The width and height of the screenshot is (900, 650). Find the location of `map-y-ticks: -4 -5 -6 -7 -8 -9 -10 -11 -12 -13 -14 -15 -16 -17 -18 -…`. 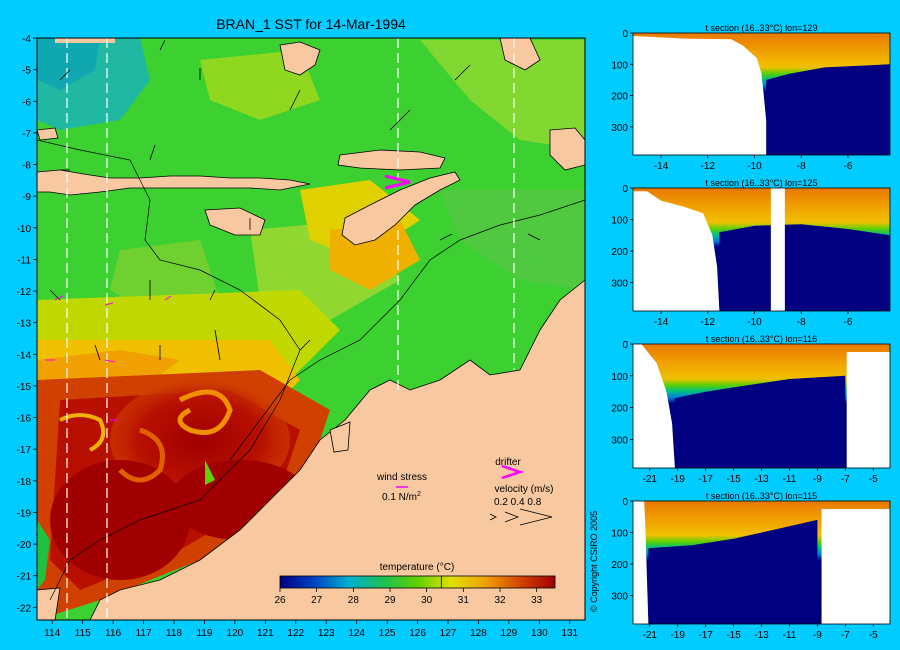

map-y-ticks: -4 -5 -6 -7 -8 -9 -10 -11 -12 -13 -14 -15 -16 -17 -18 -… is located at coordinates (27, 324).